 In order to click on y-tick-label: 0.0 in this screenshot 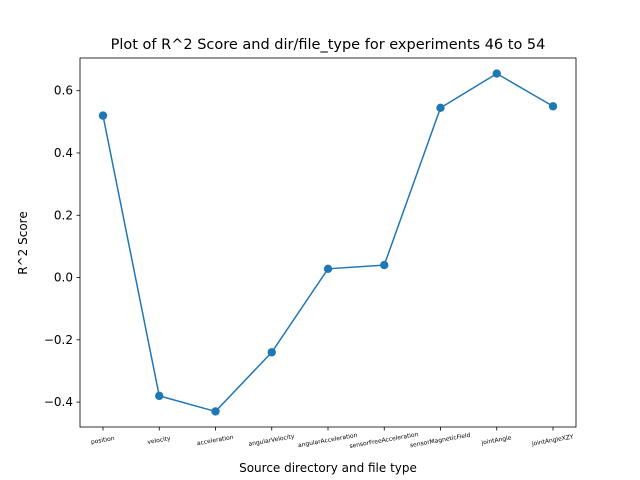, I will do `click(63, 278)`.